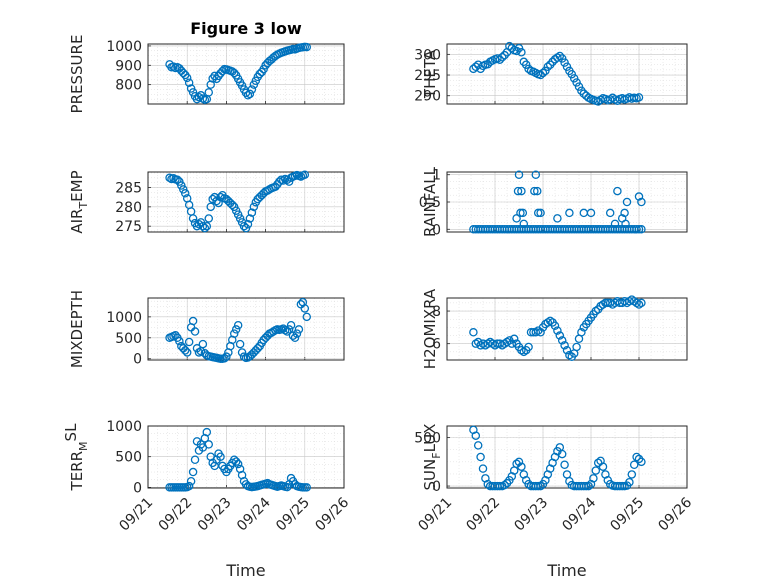  What do you see at coordinates (246, 28) in the screenshot?
I see `figure-title: Figure 3 low` at bounding box center [246, 28].